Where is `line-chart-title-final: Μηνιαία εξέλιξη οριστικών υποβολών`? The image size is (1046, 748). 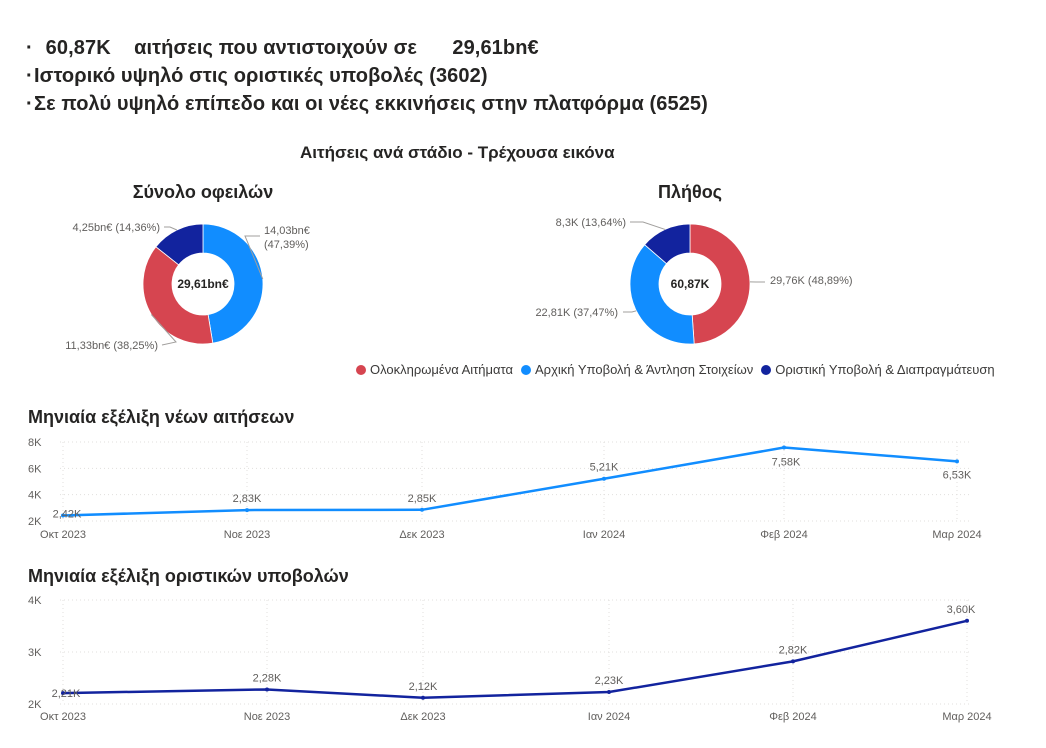
line-chart-title-final: Μηνιαία εξέλιξη οριστικών υποβολών is located at coordinates (188, 576).